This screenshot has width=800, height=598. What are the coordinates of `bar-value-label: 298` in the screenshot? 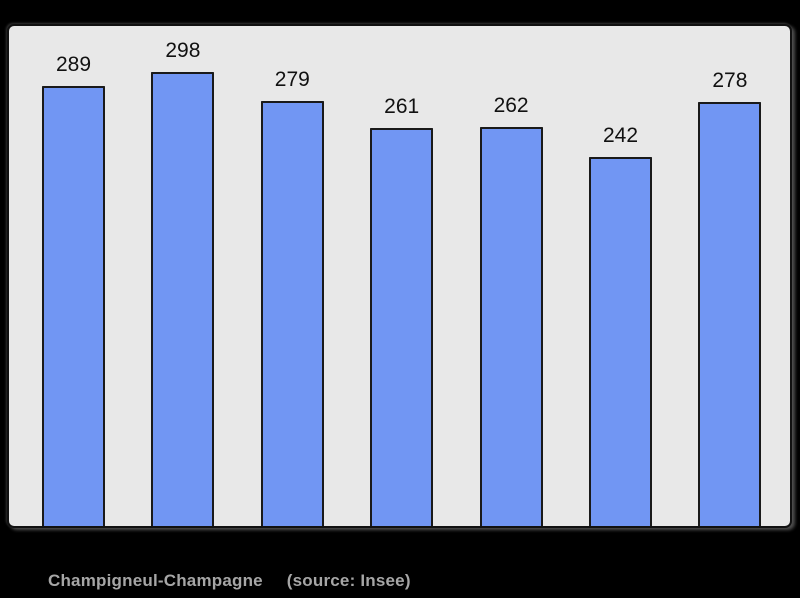 It's located at (183, 50).